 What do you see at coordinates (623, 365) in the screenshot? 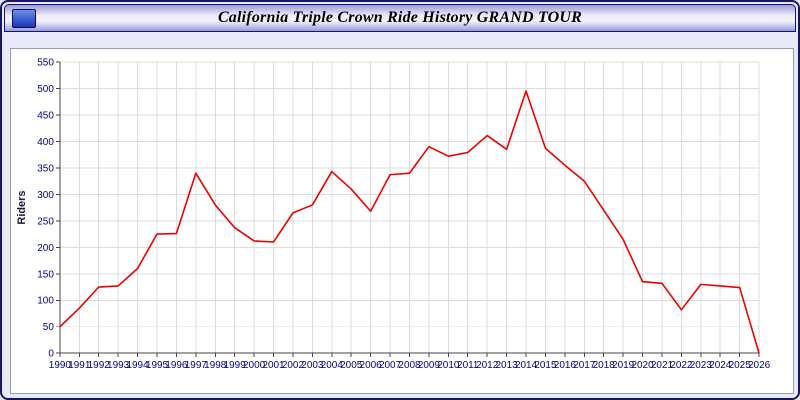
I see `x-tick-label: 2019` at bounding box center [623, 365].